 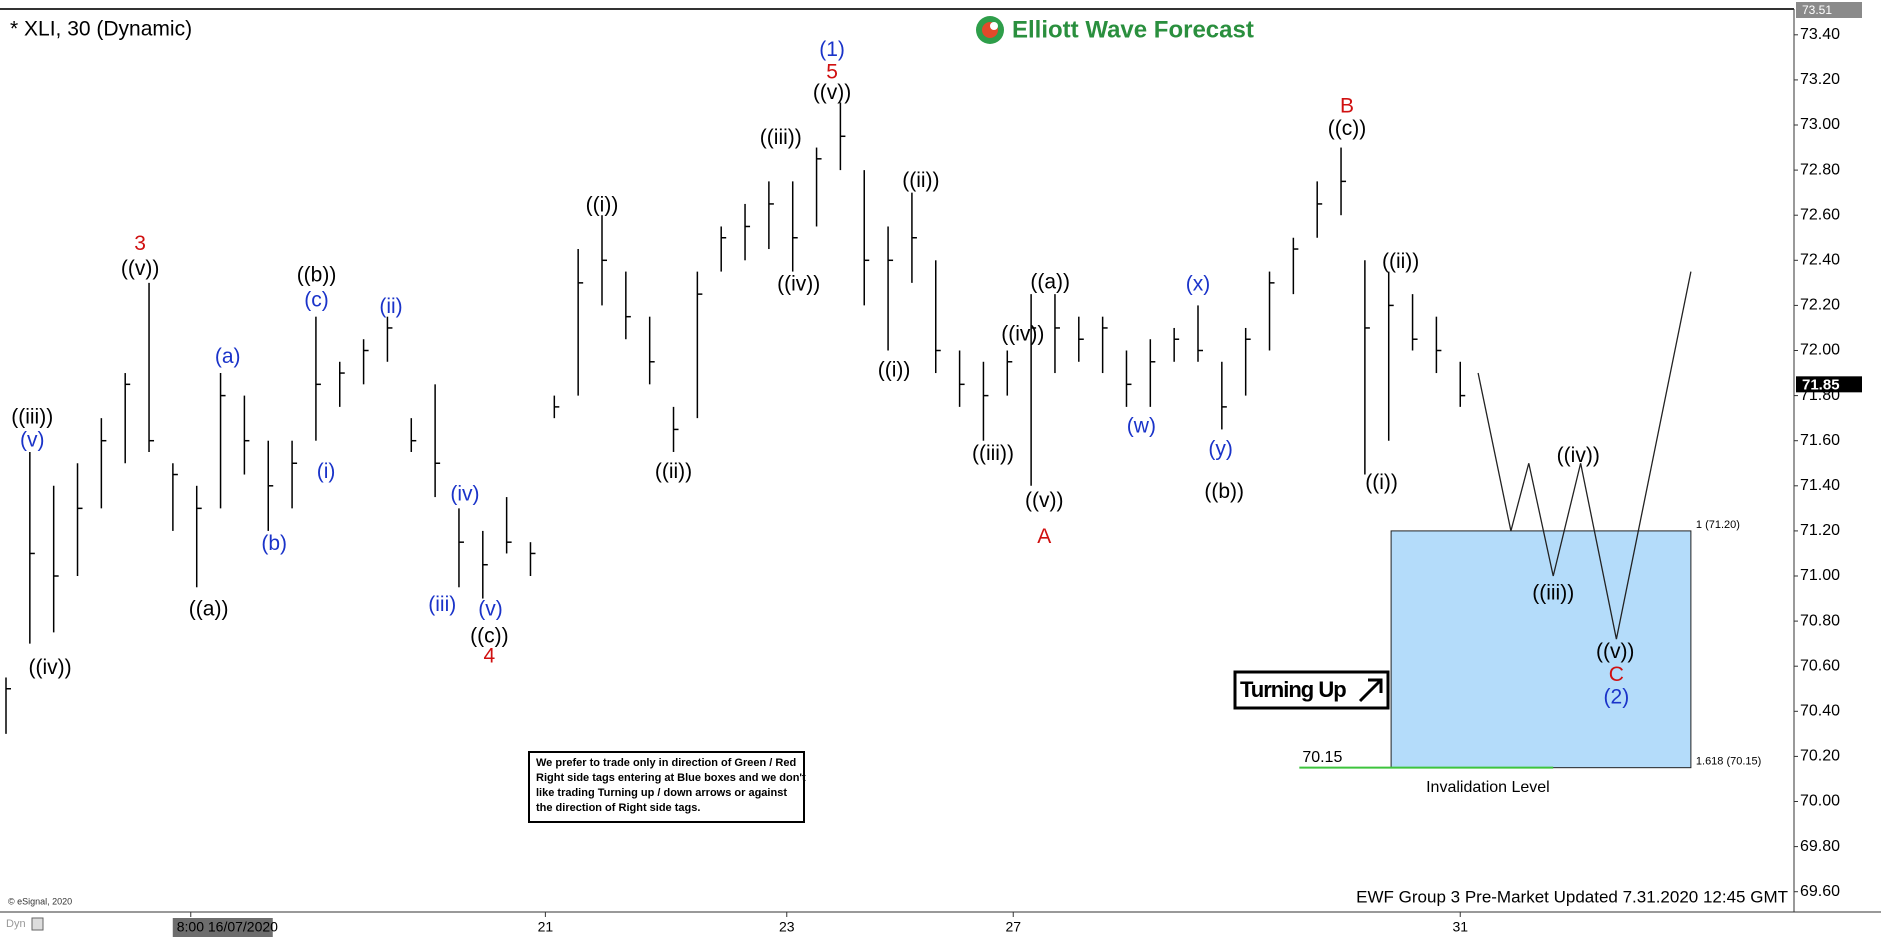 What do you see at coordinates (1820, 711) in the screenshot?
I see `y-tick-label: 70.40` at bounding box center [1820, 711].